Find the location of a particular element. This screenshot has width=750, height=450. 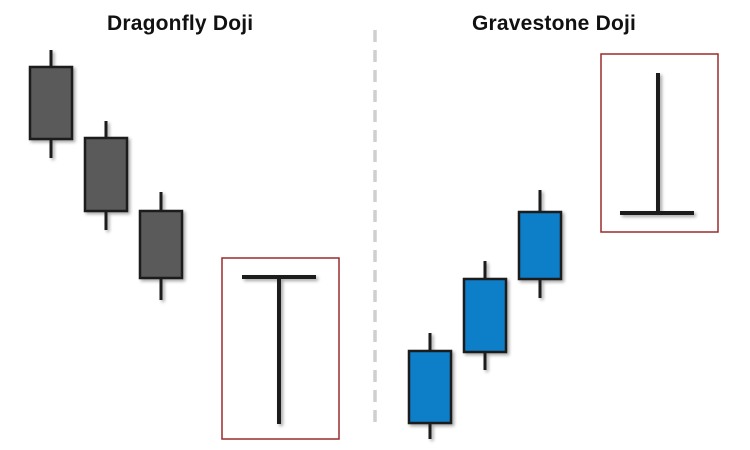

dragonfly-highlight-box is located at coordinates (280, 348).